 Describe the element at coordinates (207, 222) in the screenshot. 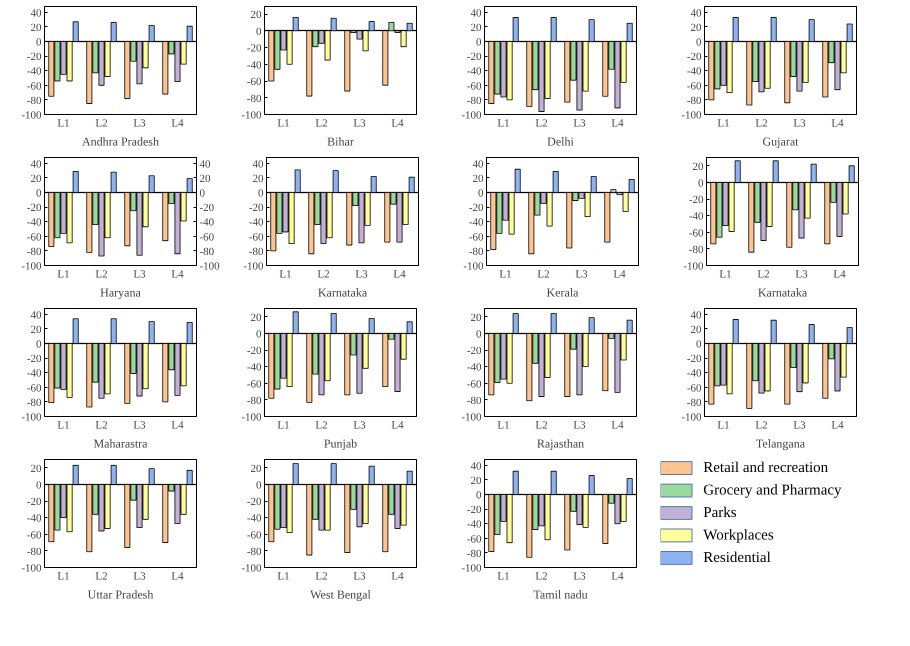

I see `y2-tick-label: -40` at that location.